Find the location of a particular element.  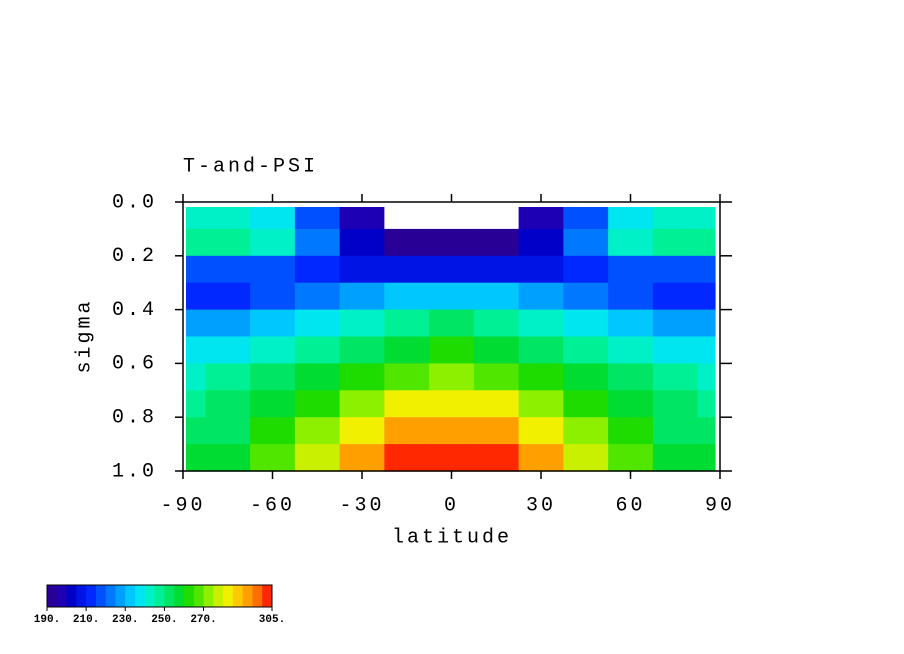

colorbar-frame is located at coordinates (159, 596).